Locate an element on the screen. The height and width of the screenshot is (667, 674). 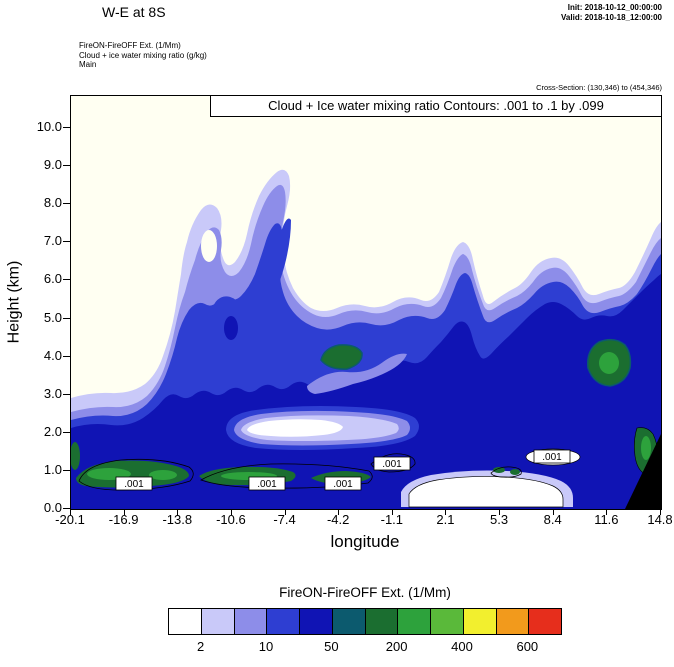
y-tick-label: 8.0 is located at coordinates (52, 203).